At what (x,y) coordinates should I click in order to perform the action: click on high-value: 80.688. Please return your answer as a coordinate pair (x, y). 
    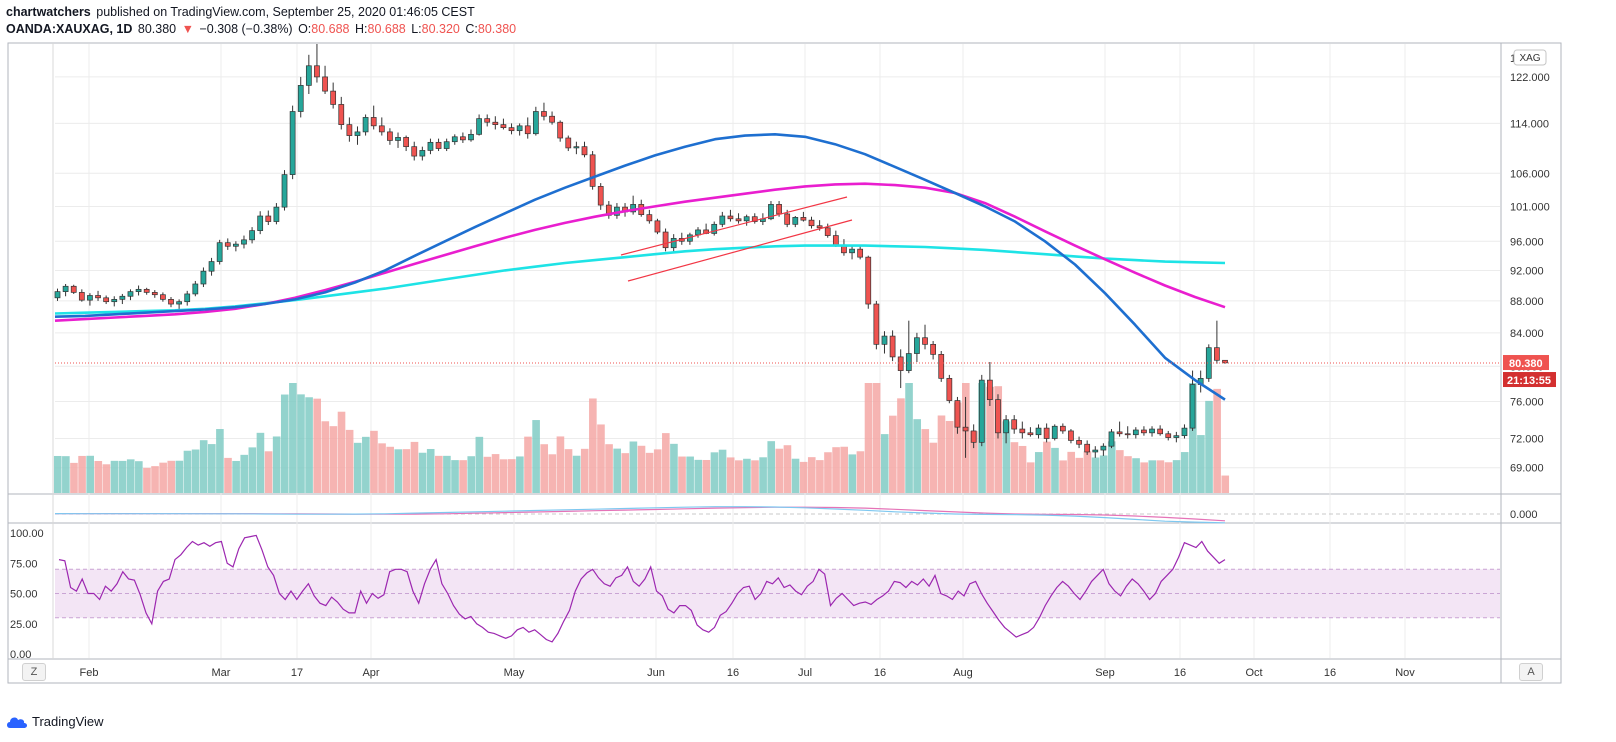
    Looking at the image, I should click on (386, 29).